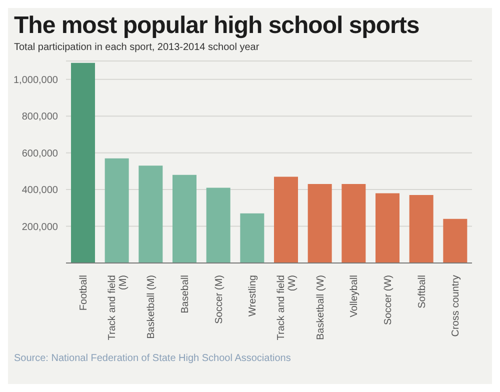 The height and width of the screenshot is (392, 500). I want to click on x-tick-label: Football, so click(84, 293).